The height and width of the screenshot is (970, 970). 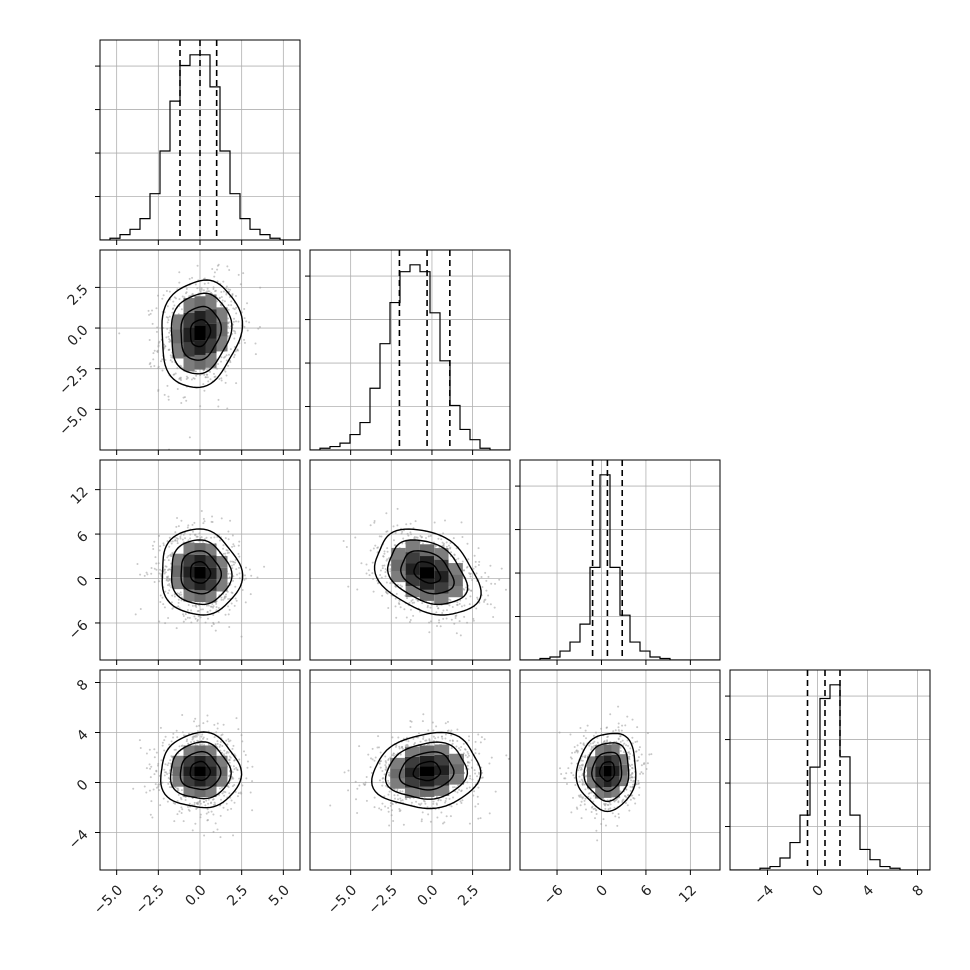 I want to click on y-tick-label: 0, so click(x=83, y=786).